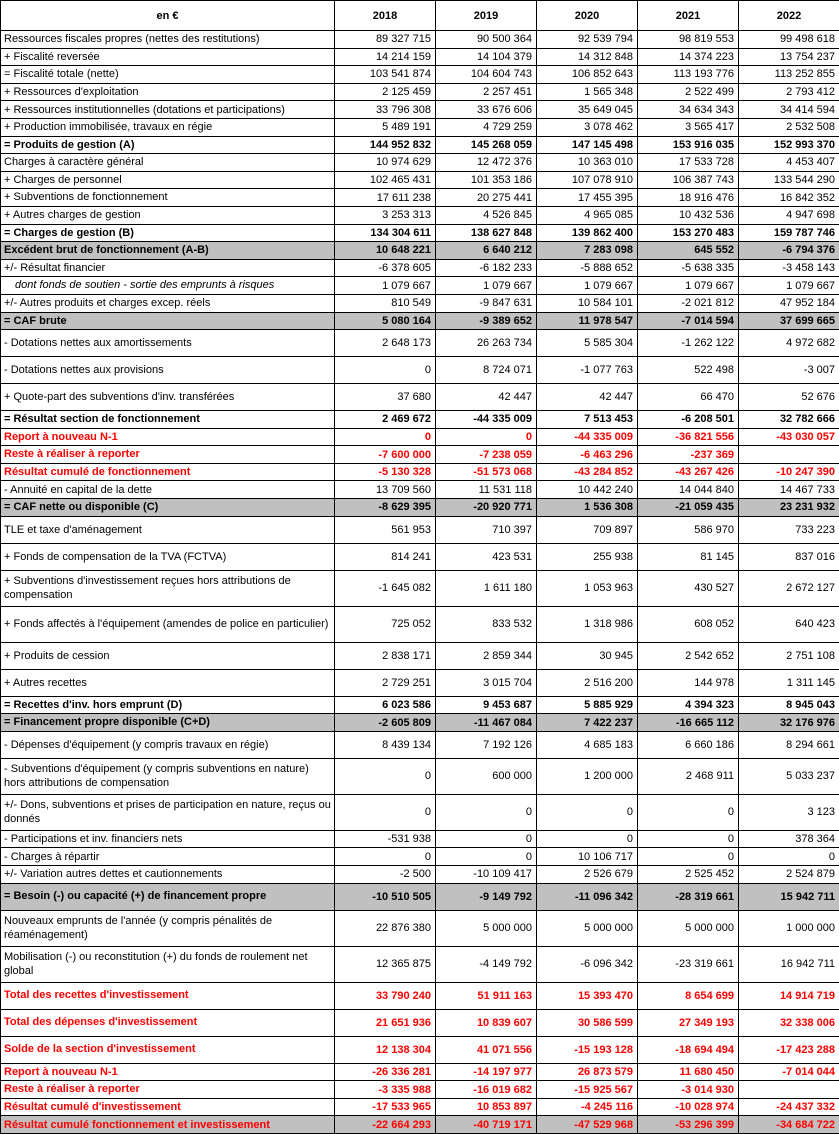 The image size is (839, 1134). What do you see at coordinates (587, 127) in the screenshot?
I see `value-cell-2020: 3 078 462` at bounding box center [587, 127].